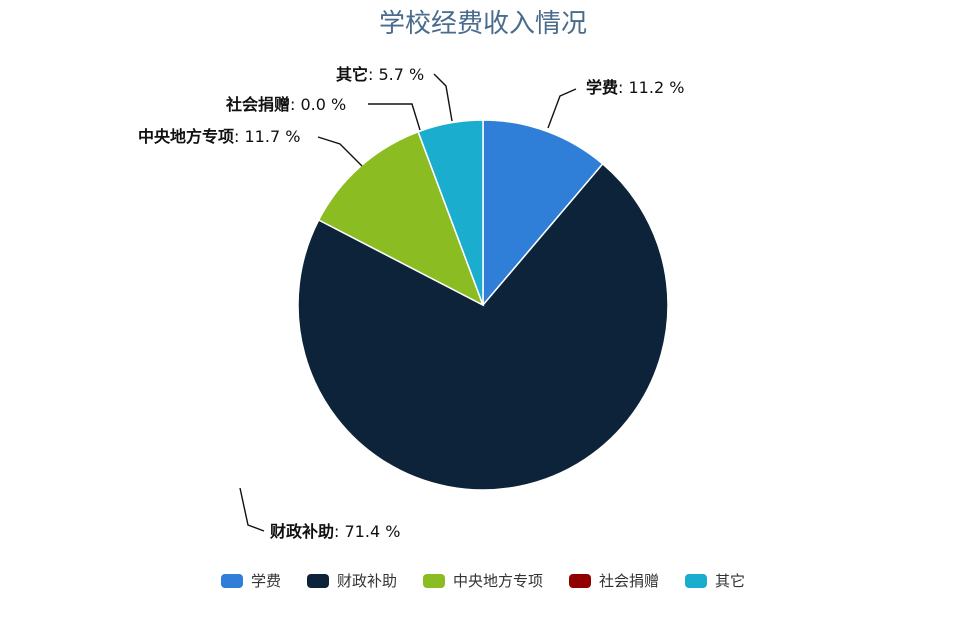  What do you see at coordinates (629, 581) in the screenshot?
I see `legend-label-3: 社会捐赠` at bounding box center [629, 581].